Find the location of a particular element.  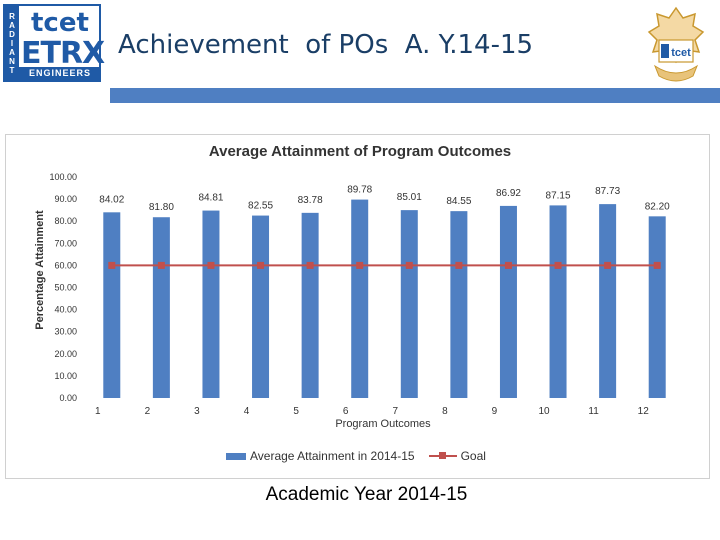

academic-year-caption: Academic Year 2014-15 is located at coordinates (366, 494).